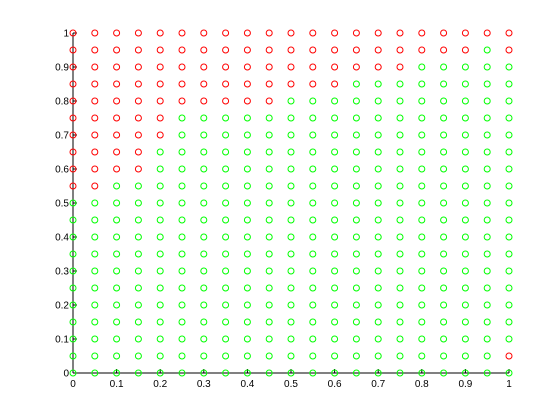 This screenshot has height=420, width=560. Describe the element at coordinates (73, 384) in the screenshot. I see `x-tick-label: 0` at that location.